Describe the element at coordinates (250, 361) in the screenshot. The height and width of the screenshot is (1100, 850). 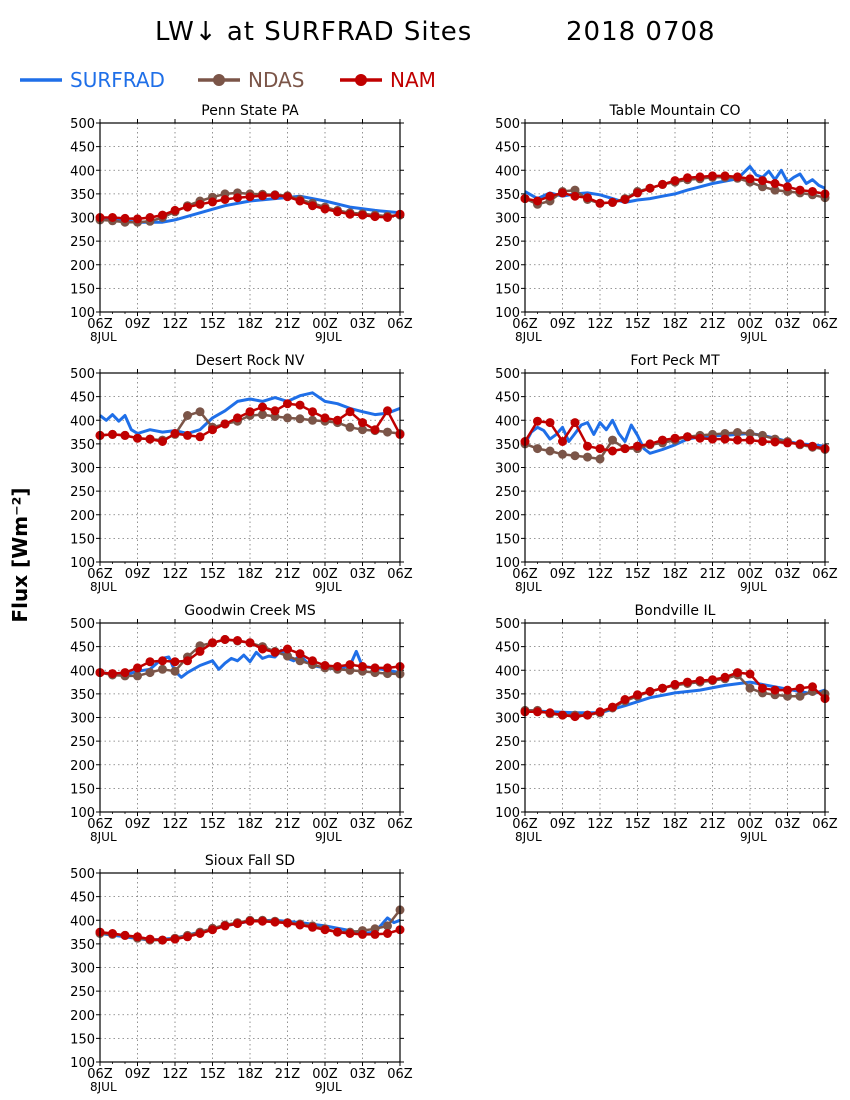
I see `panel-title: Desert Rock NV` at that location.